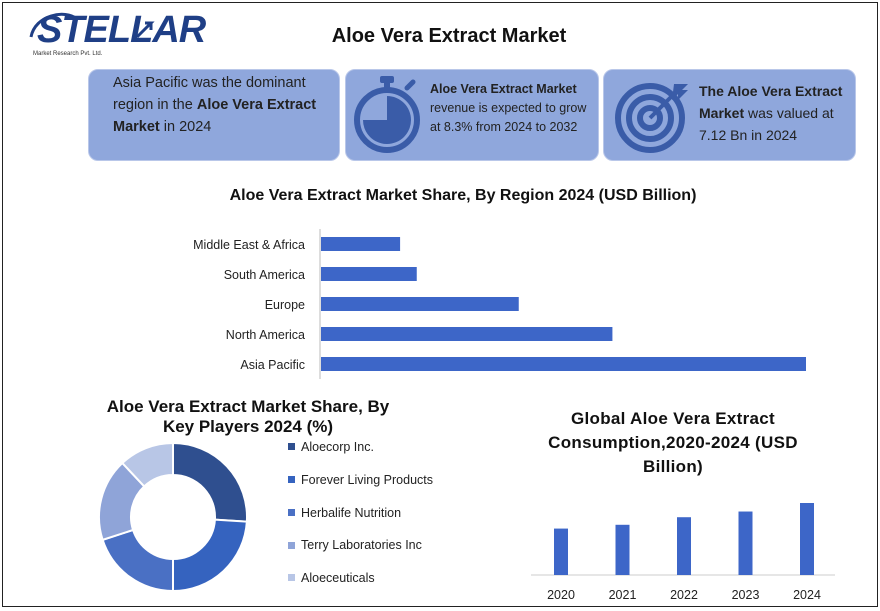 This screenshot has width=880, height=611. What do you see at coordinates (337, 447) in the screenshot?
I see `legend-label: Aloecorp Inc.` at bounding box center [337, 447].